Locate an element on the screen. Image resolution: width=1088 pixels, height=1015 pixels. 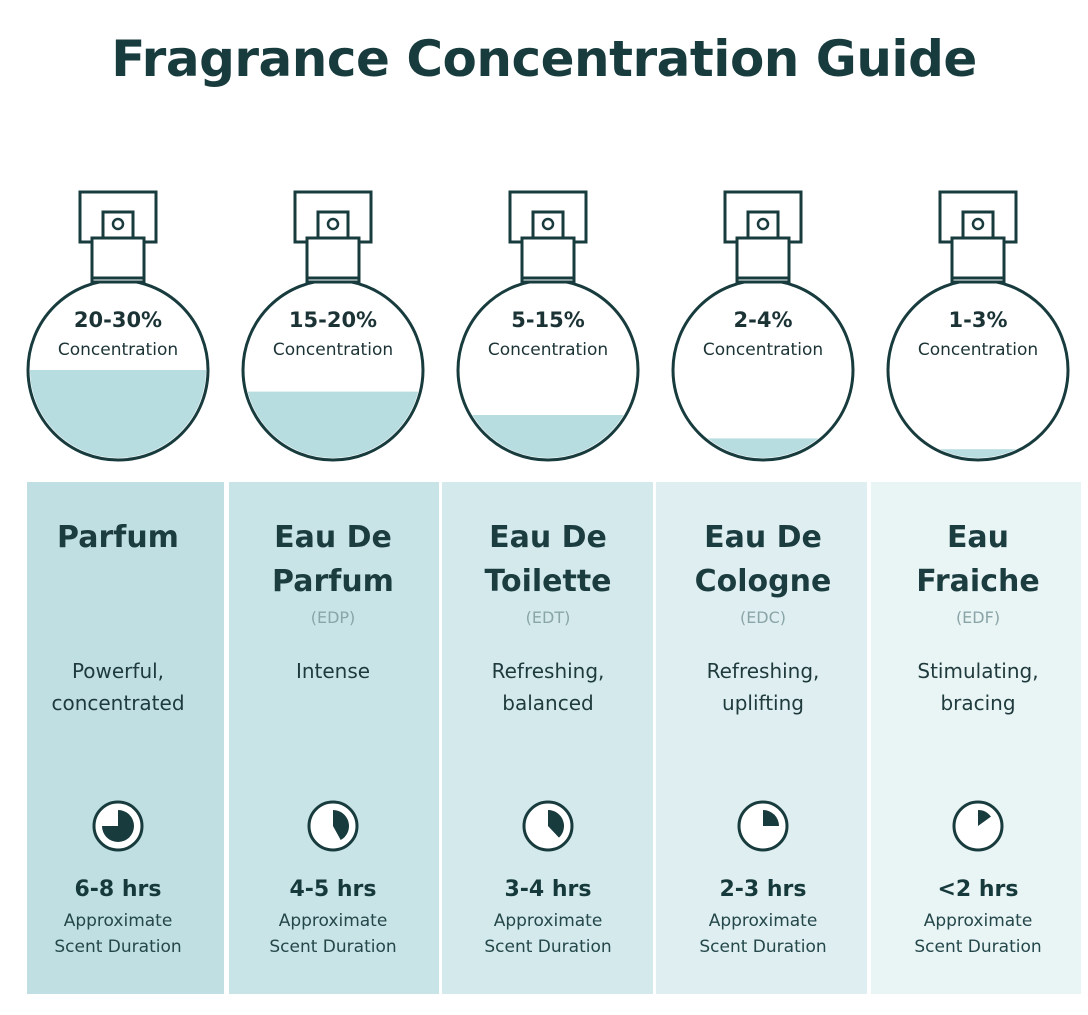
description-line: balanced is located at coordinates (548, 703).